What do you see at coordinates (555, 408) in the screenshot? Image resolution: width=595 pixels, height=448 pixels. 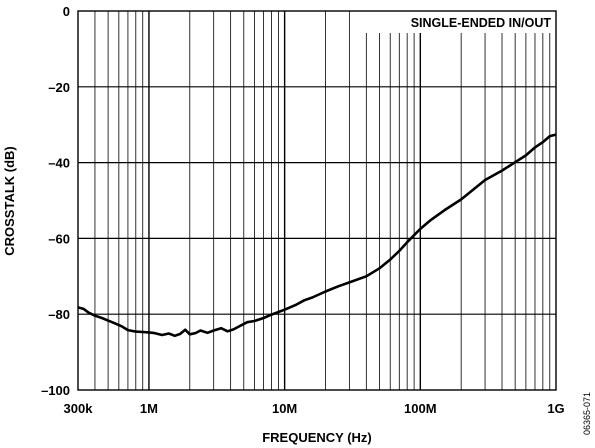 I see `x-tick-label: 1G` at bounding box center [555, 408].